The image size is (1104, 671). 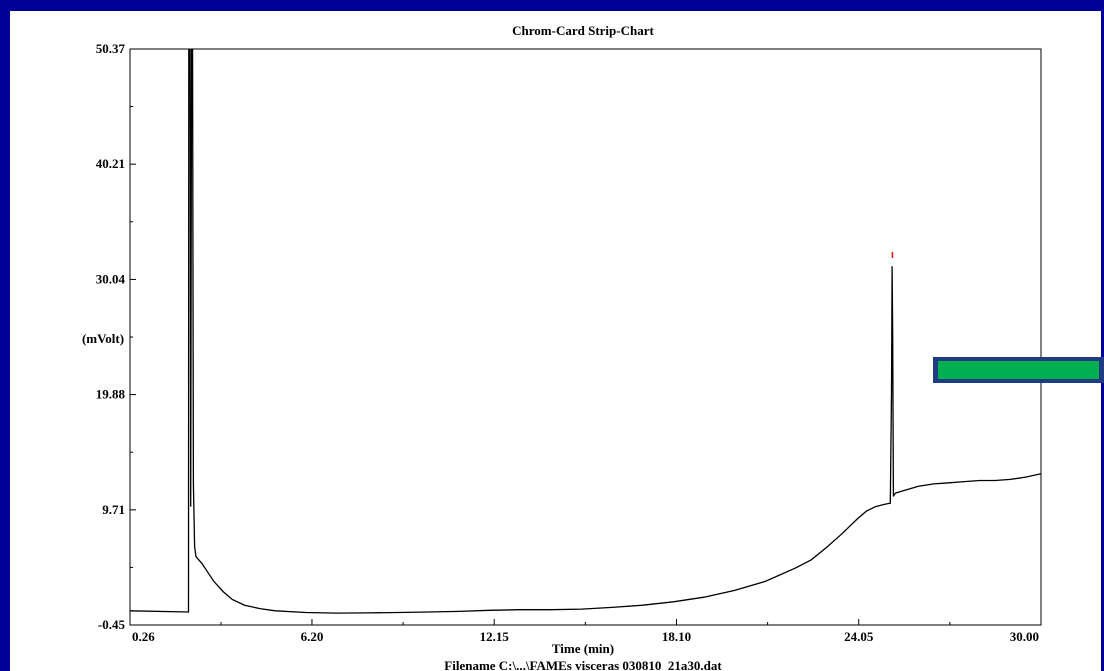 I want to click on x-tick-label-3: 18.10, so click(x=676, y=636).